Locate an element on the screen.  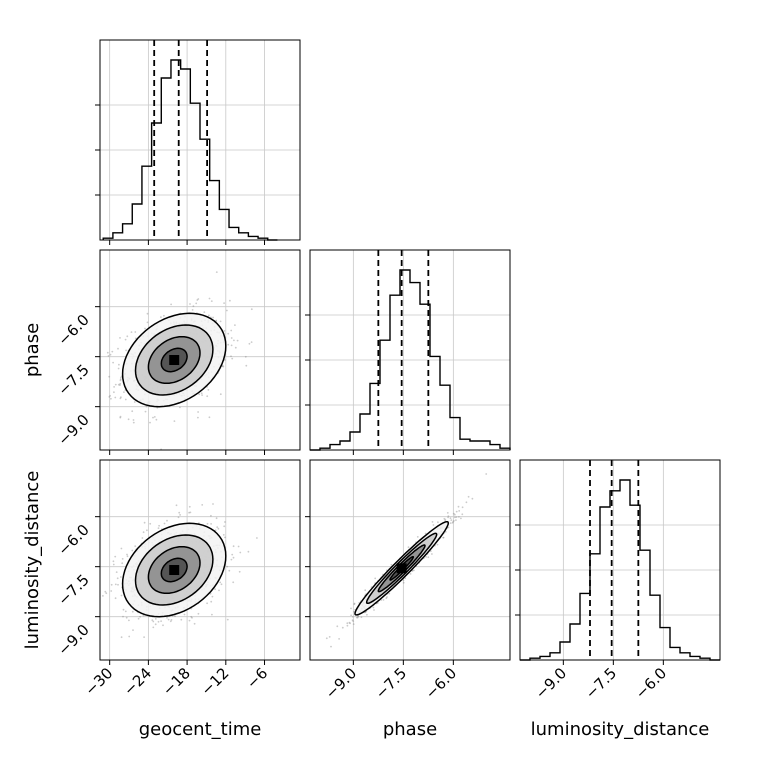
density-peak is located at coordinates (174, 360).